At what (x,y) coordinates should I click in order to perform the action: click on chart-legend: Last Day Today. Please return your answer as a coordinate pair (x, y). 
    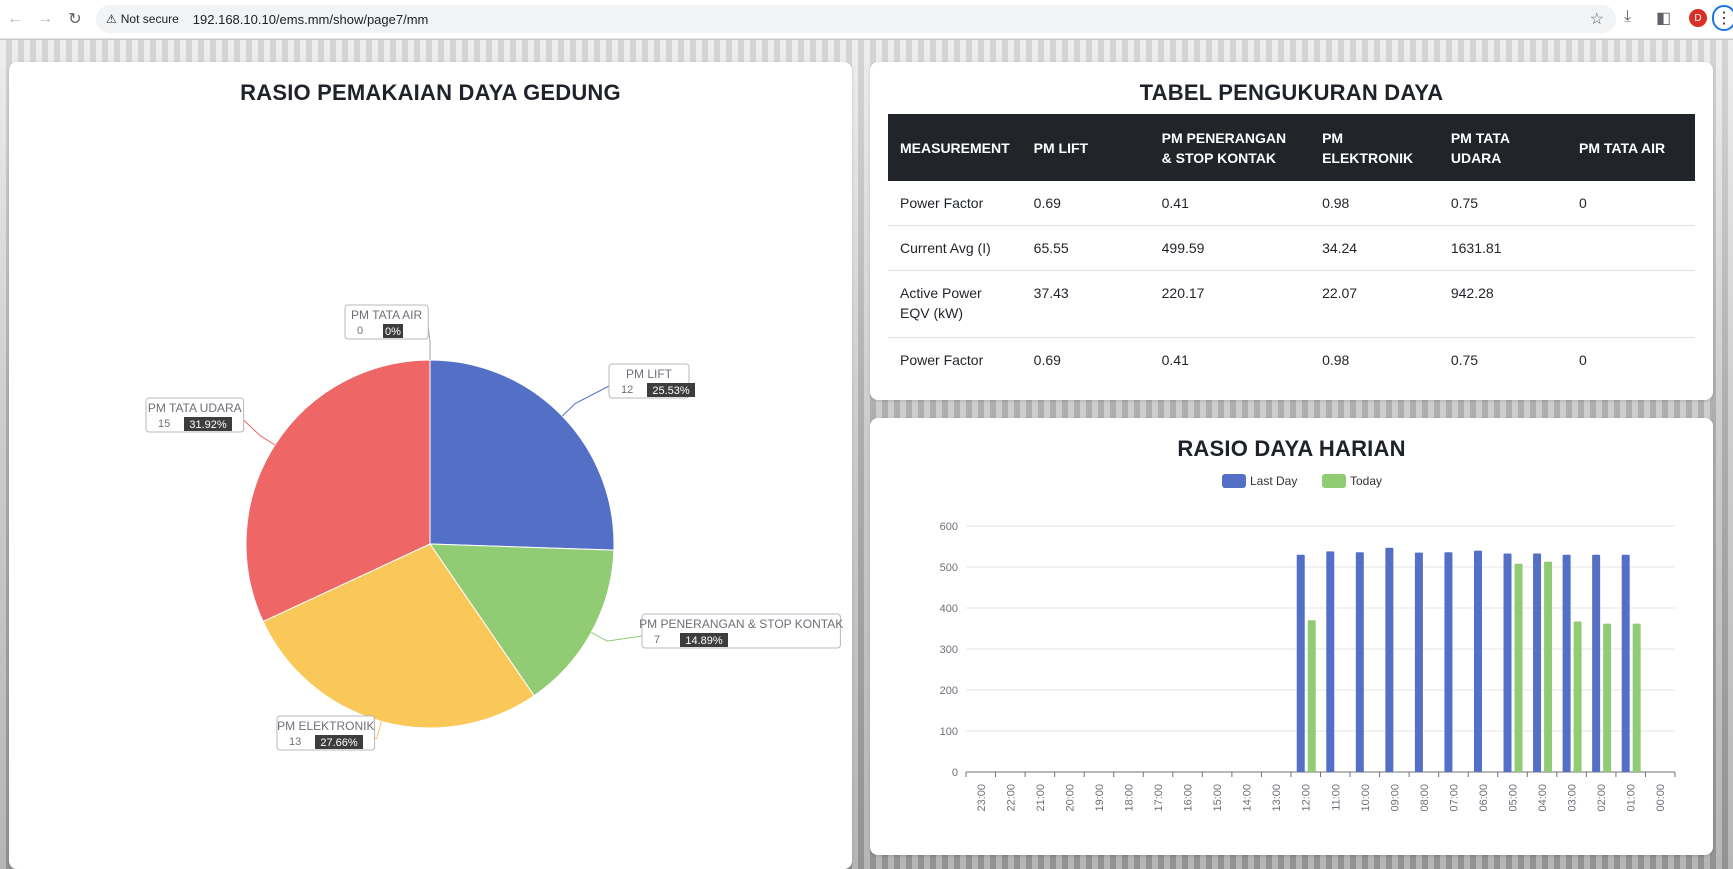
    Looking at the image, I should click on (1302, 481).